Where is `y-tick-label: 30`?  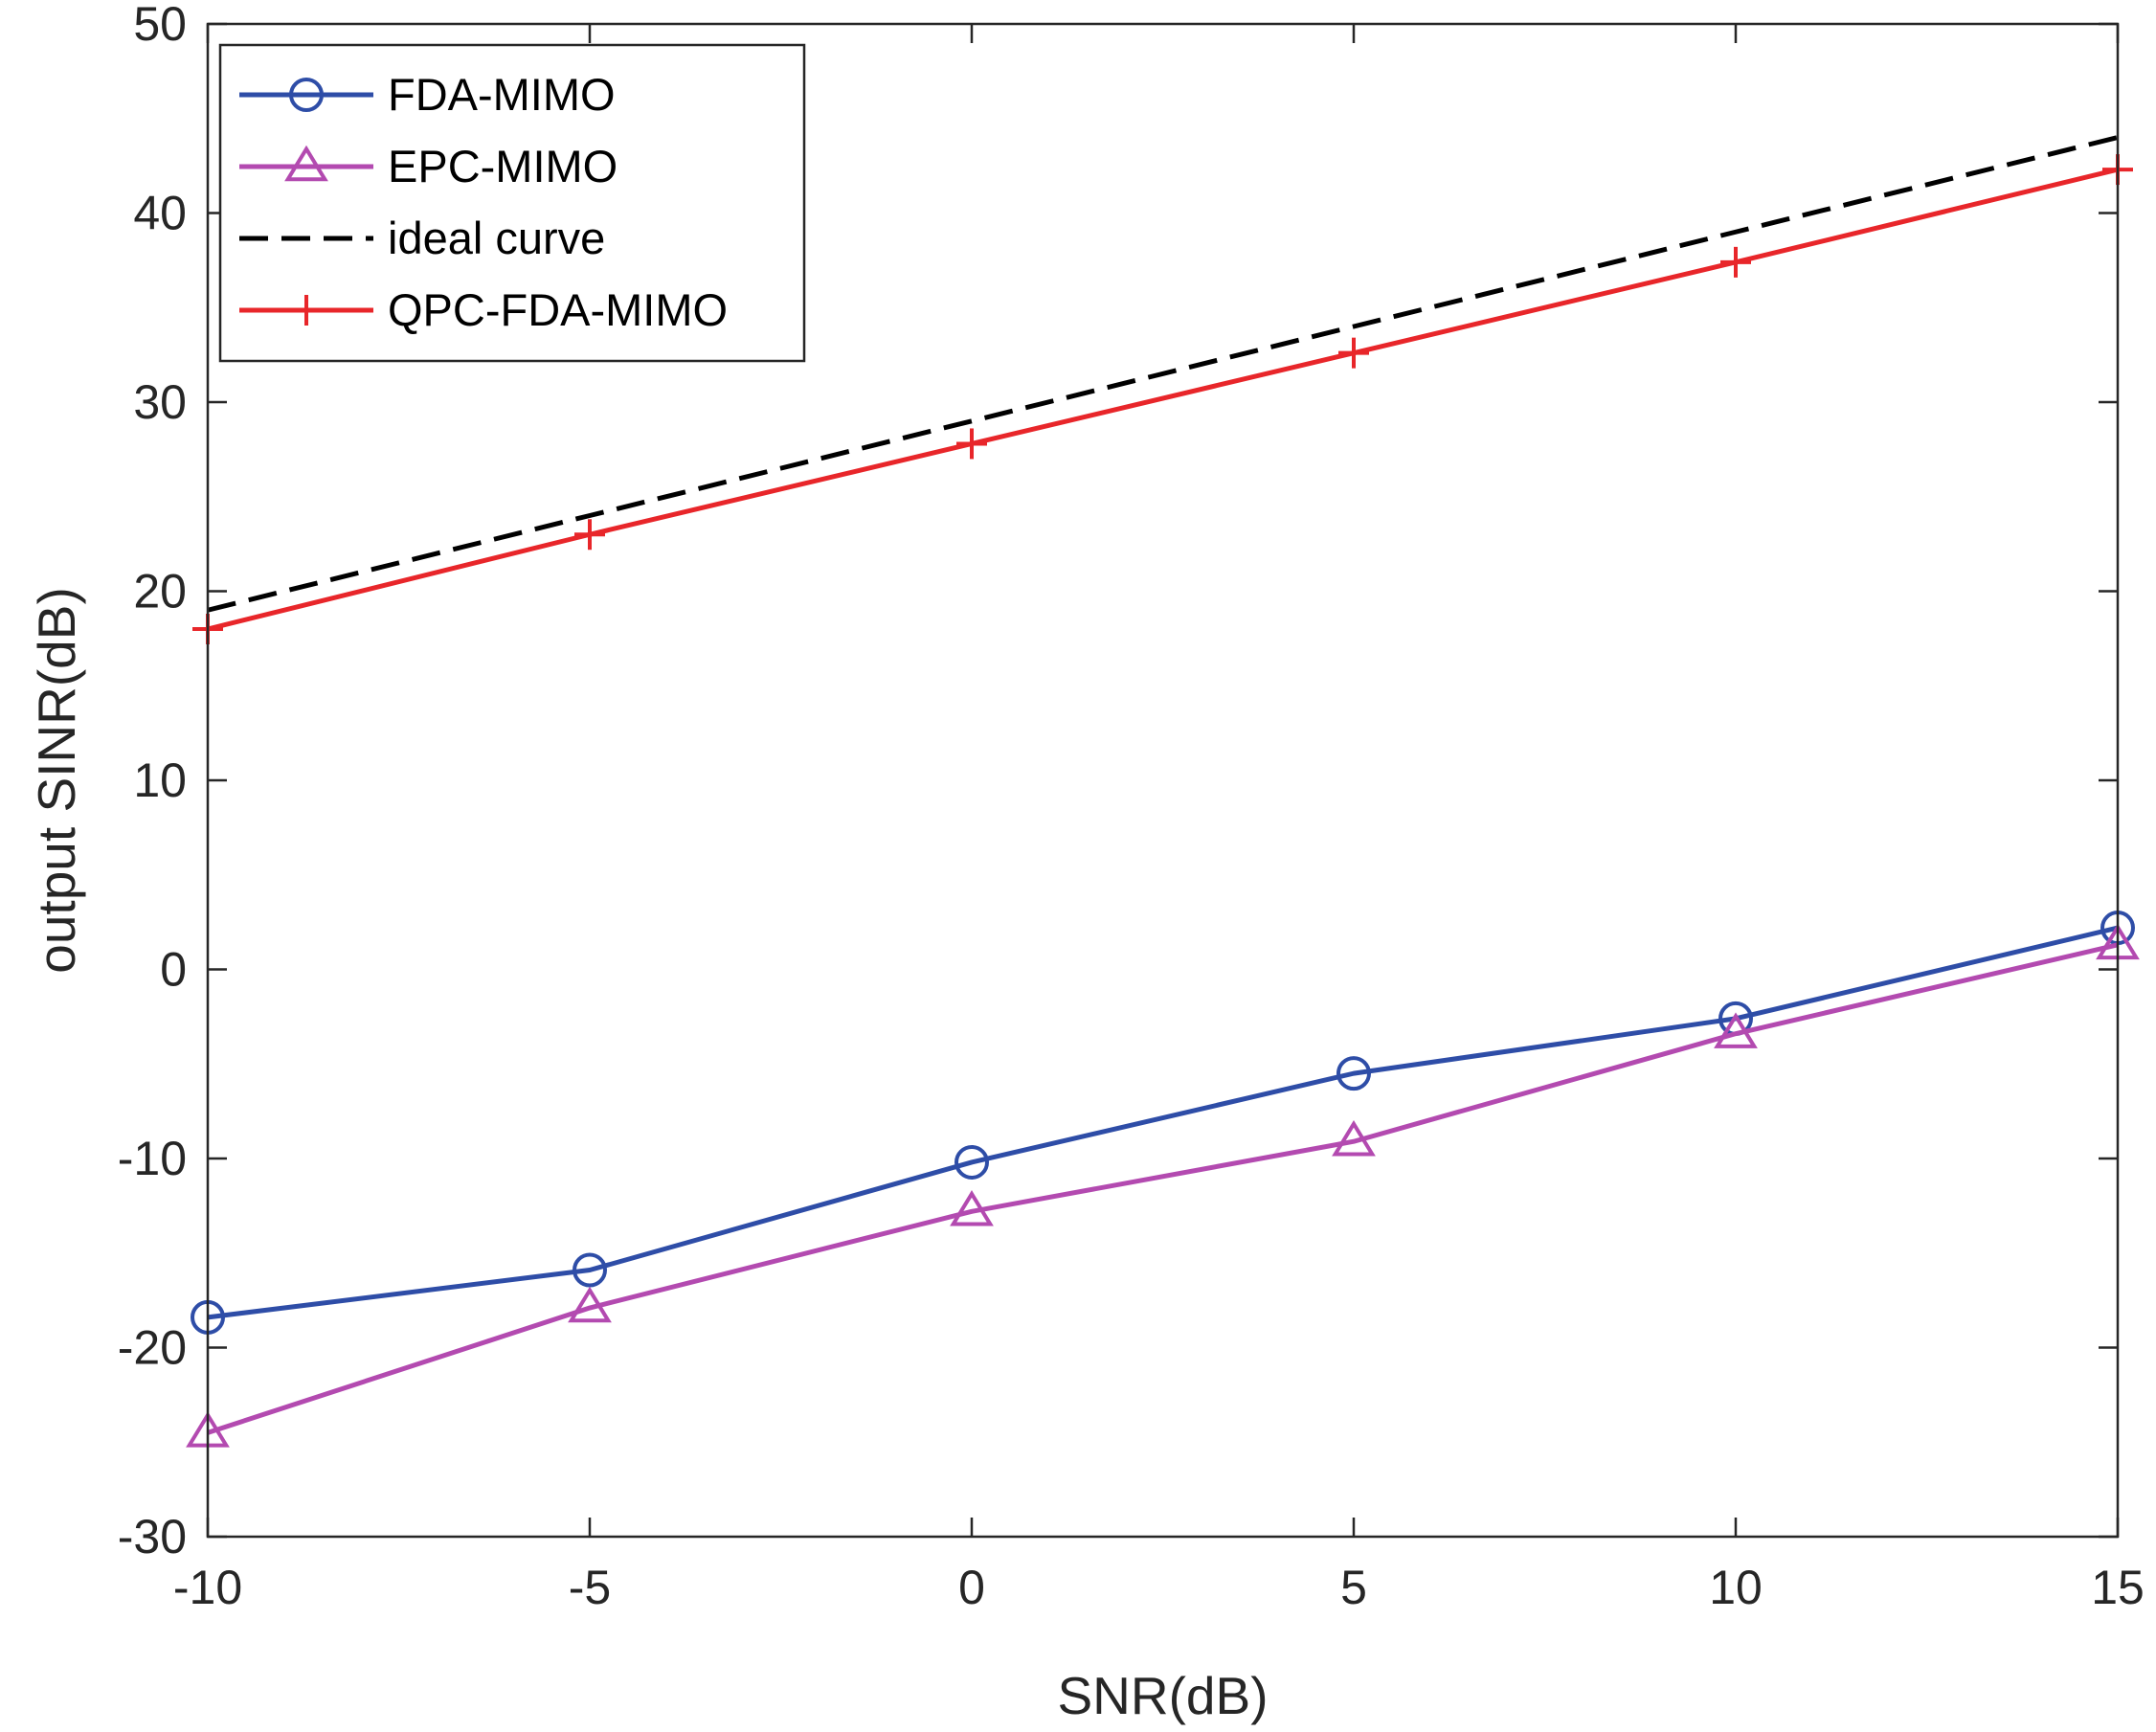
y-tick-label: 30 is located at coordinates (160, 402).